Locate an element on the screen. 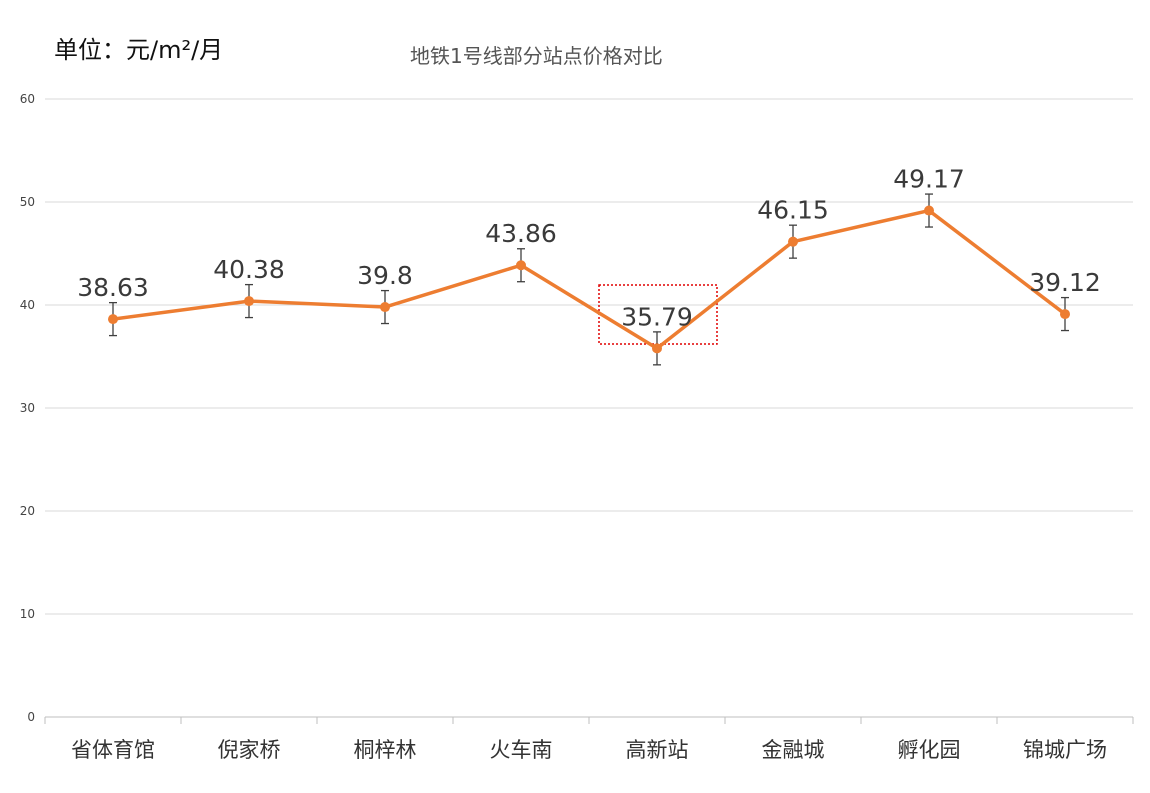 The height and width of the screenshot is (793, 1150). x-category-label: 倪家桥 is located at coordinates (249, 750).